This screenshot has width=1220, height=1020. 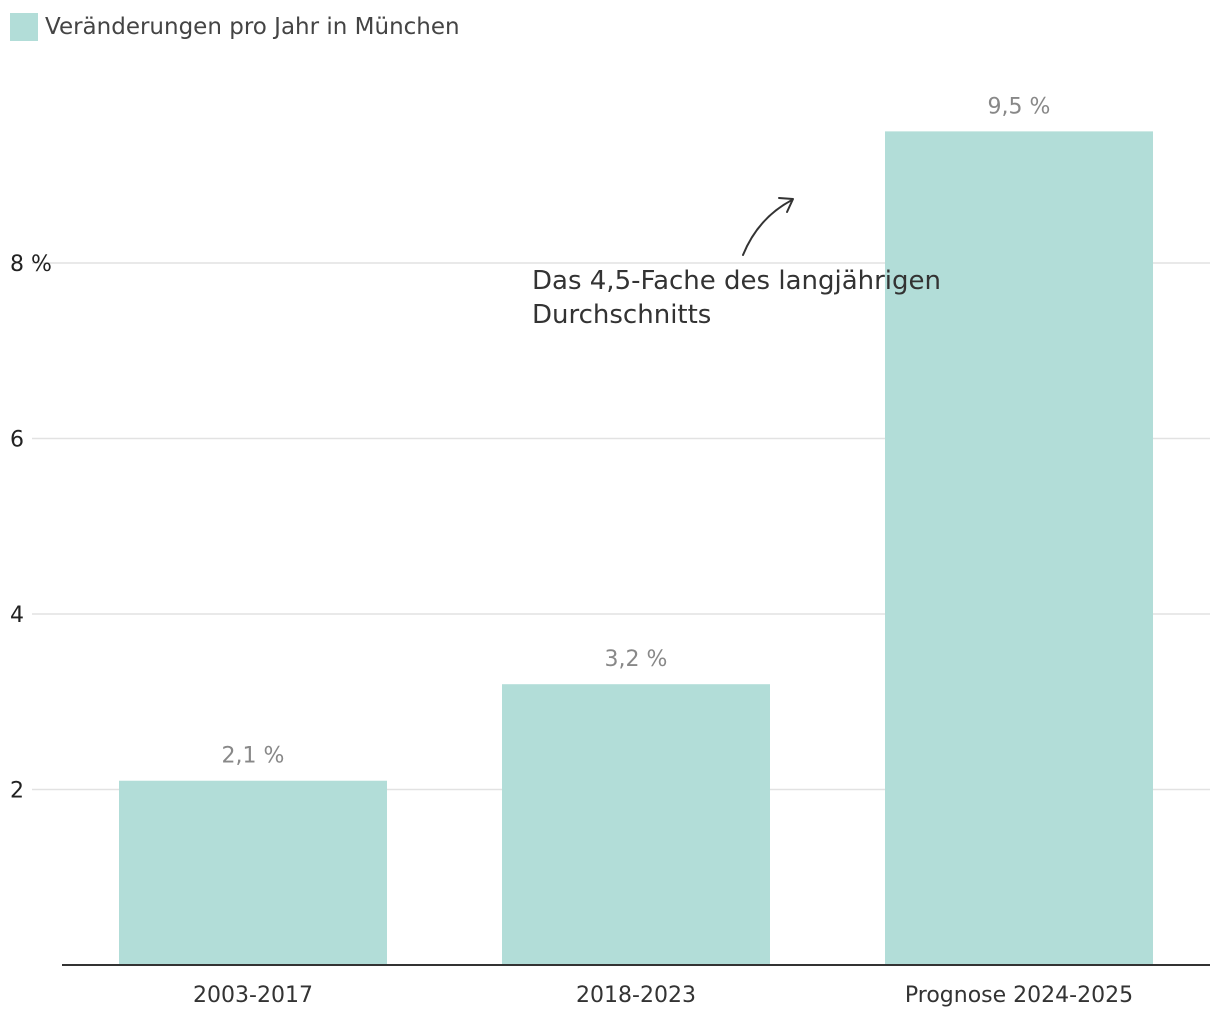 I want to click on annotation-arrow, so click(x=767, y=227).